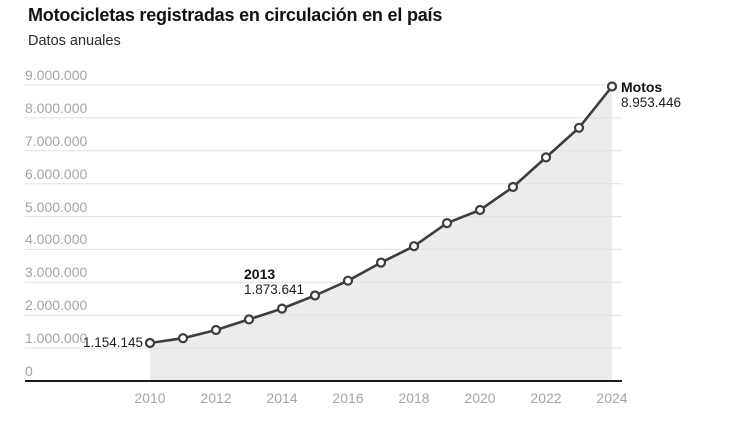  What do you see at coordinates (56, 75) in the screenshot?
I see `y-axis-label: 9.000.000` at bounding box center [56, 75].